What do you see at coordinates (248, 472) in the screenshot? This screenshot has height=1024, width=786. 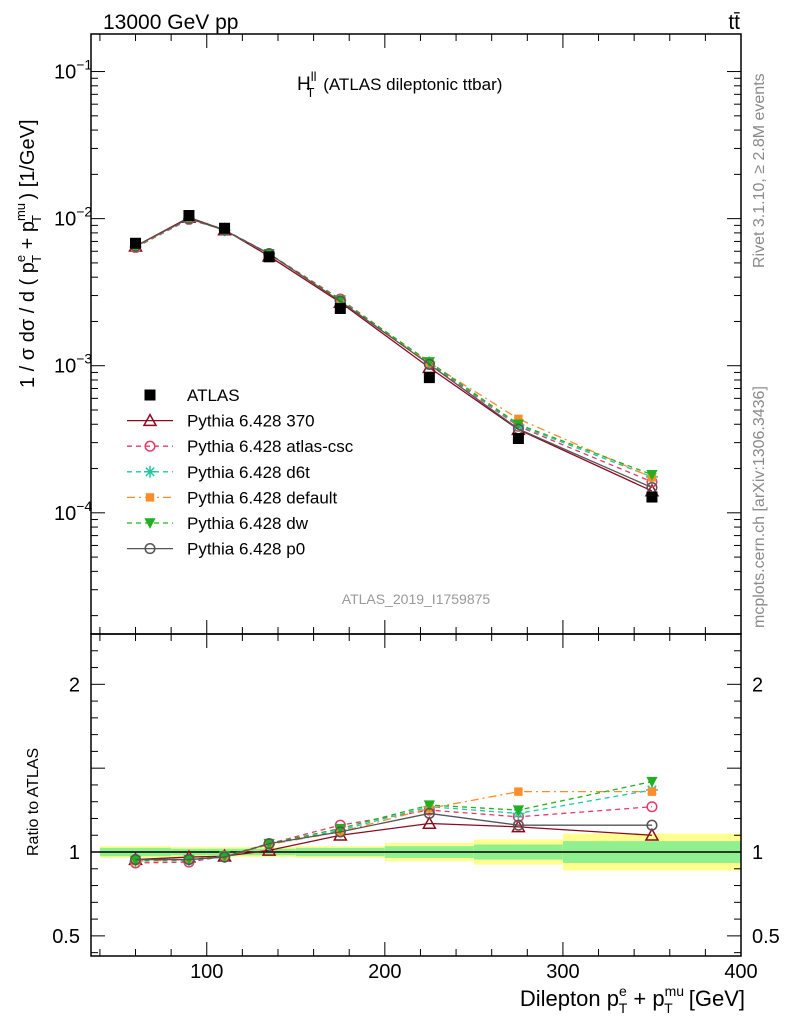 I see `legend-label: Pythia 6.428 d6t` at bounding box center [248, 472].